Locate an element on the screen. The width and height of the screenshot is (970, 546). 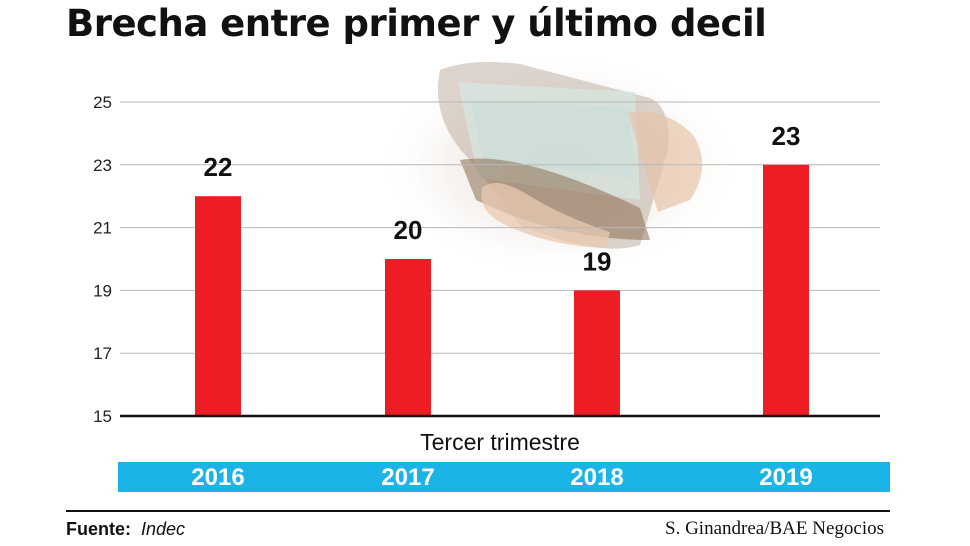
y-tick-label-21: 21 is located at coordinates (102, 228).